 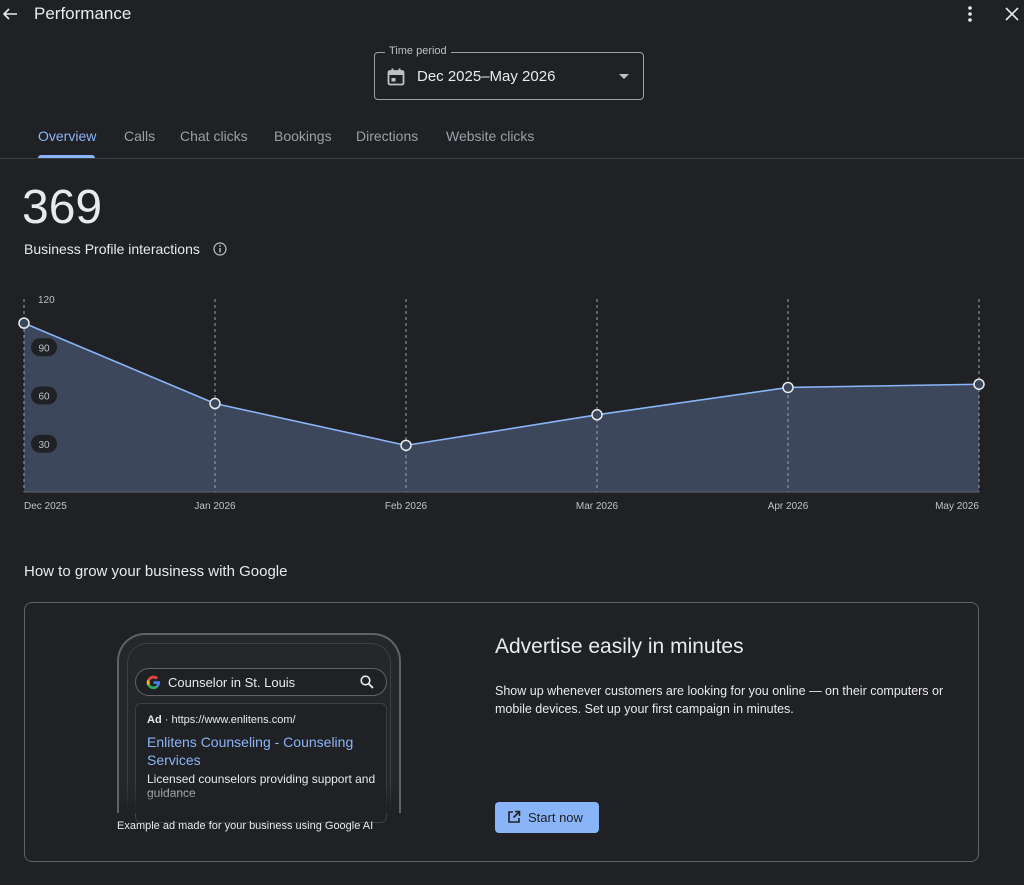 I want to click on time-period-value: Dec 2025–May 2026, so click(x=486, y=76).